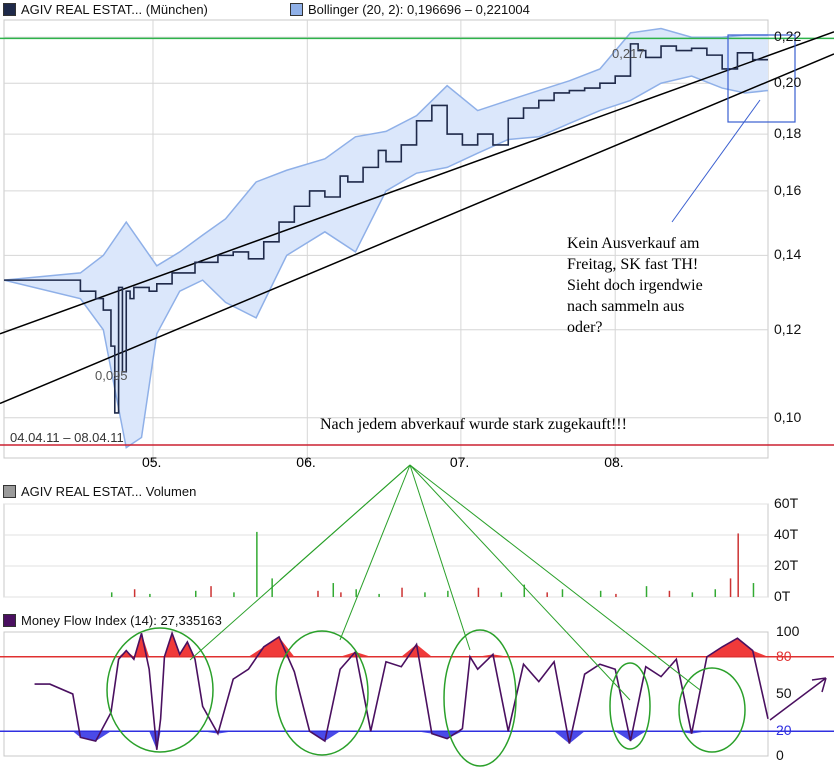 The height and width of the screenshot is (768, 834). What do you see at coordinates (716, 161) in the screenshot?
I see `comment-pointer` at bounding box center [716, 161].